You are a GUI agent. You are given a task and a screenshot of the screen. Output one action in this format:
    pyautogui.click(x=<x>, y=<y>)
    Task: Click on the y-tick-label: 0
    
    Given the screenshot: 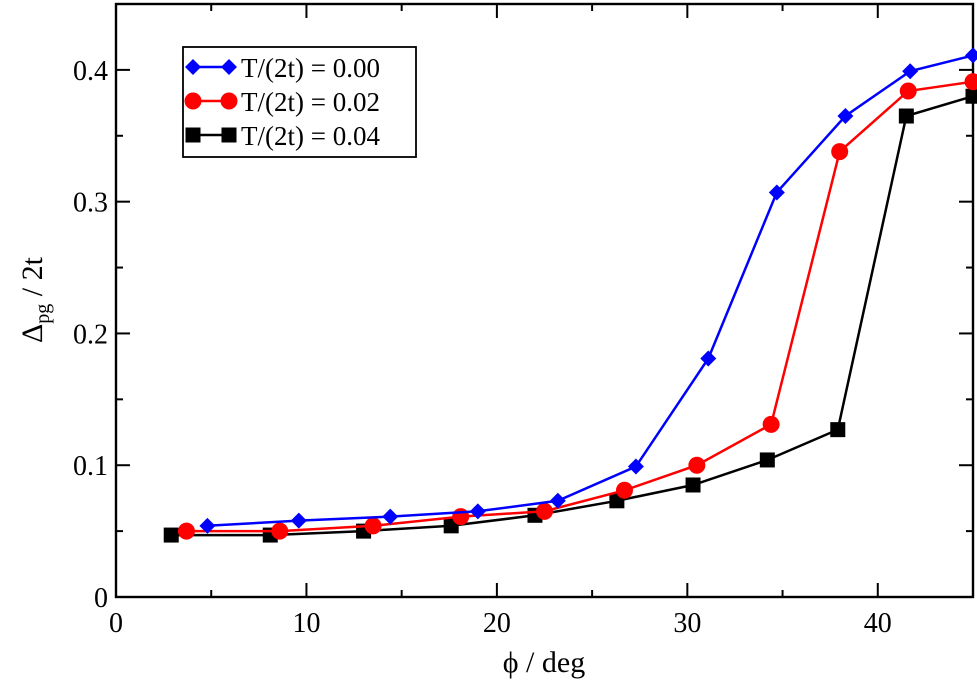 What is the action you would take?
    pyautogui.click(x=101, y=598)
    